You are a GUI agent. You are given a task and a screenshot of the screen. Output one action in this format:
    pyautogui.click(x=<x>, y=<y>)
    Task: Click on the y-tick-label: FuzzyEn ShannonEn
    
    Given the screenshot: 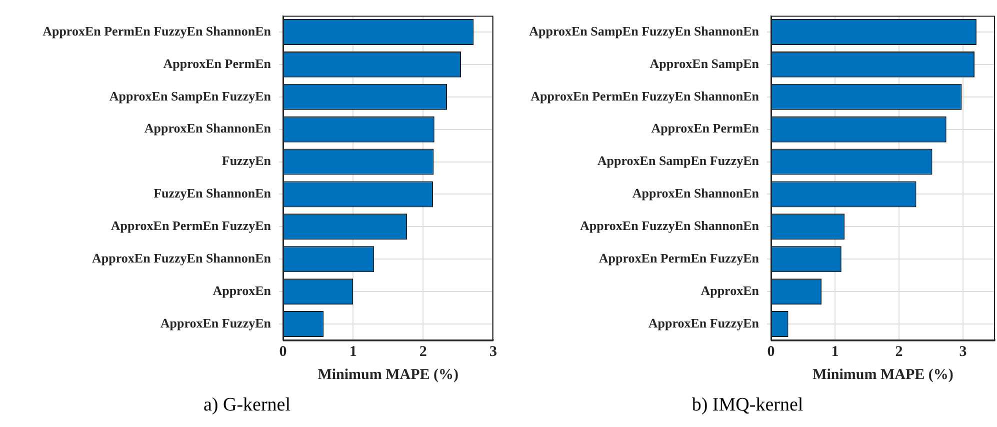 What is the action you would take?
    pyautogui.click(x=213, y=193)
    